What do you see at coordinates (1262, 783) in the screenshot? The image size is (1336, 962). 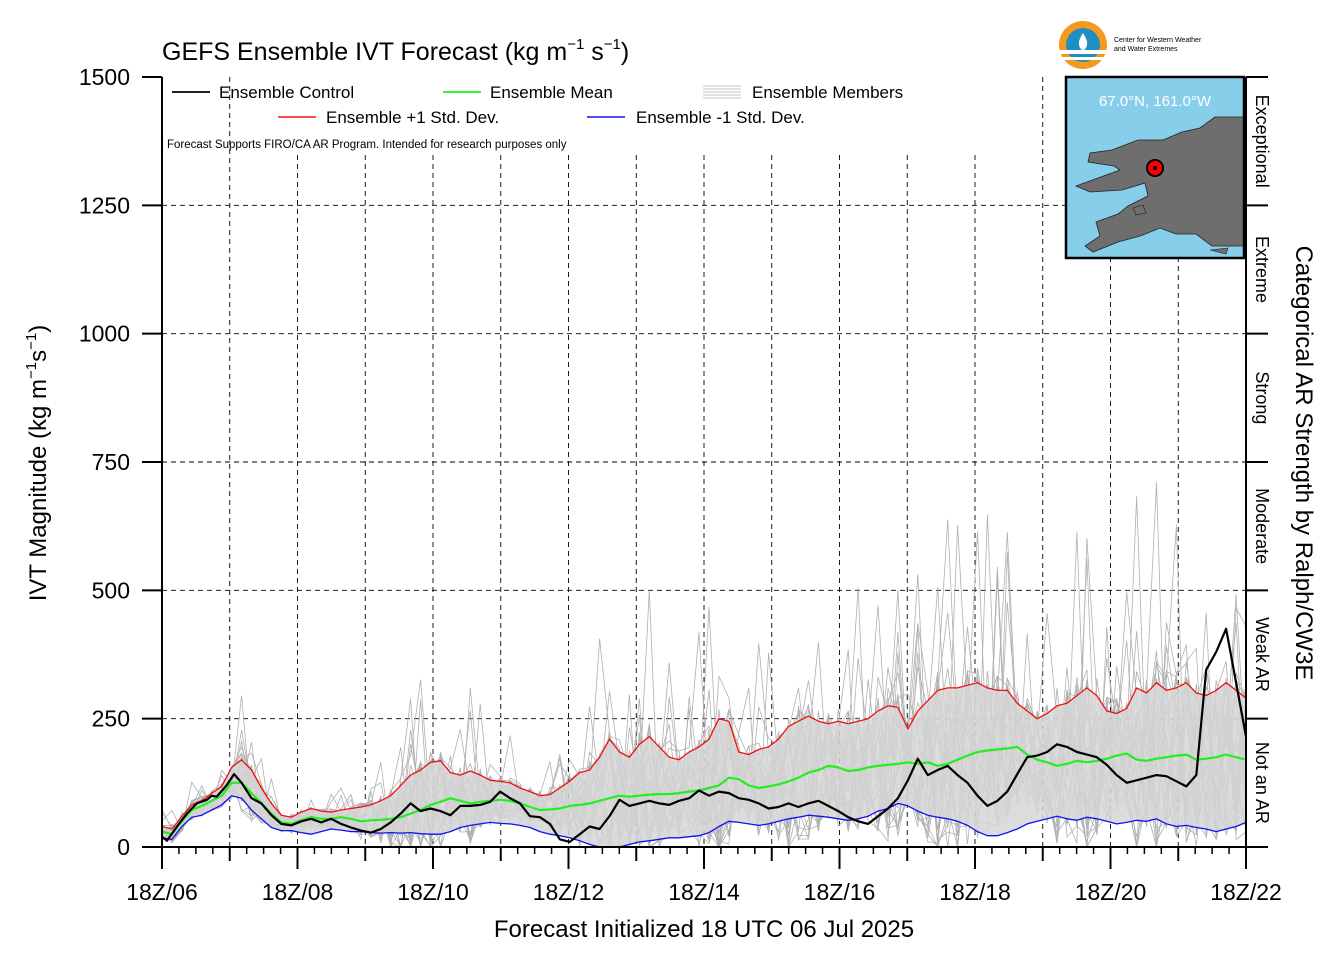 I see `category-label: Not an AR` at bounding box center [1262, 783].